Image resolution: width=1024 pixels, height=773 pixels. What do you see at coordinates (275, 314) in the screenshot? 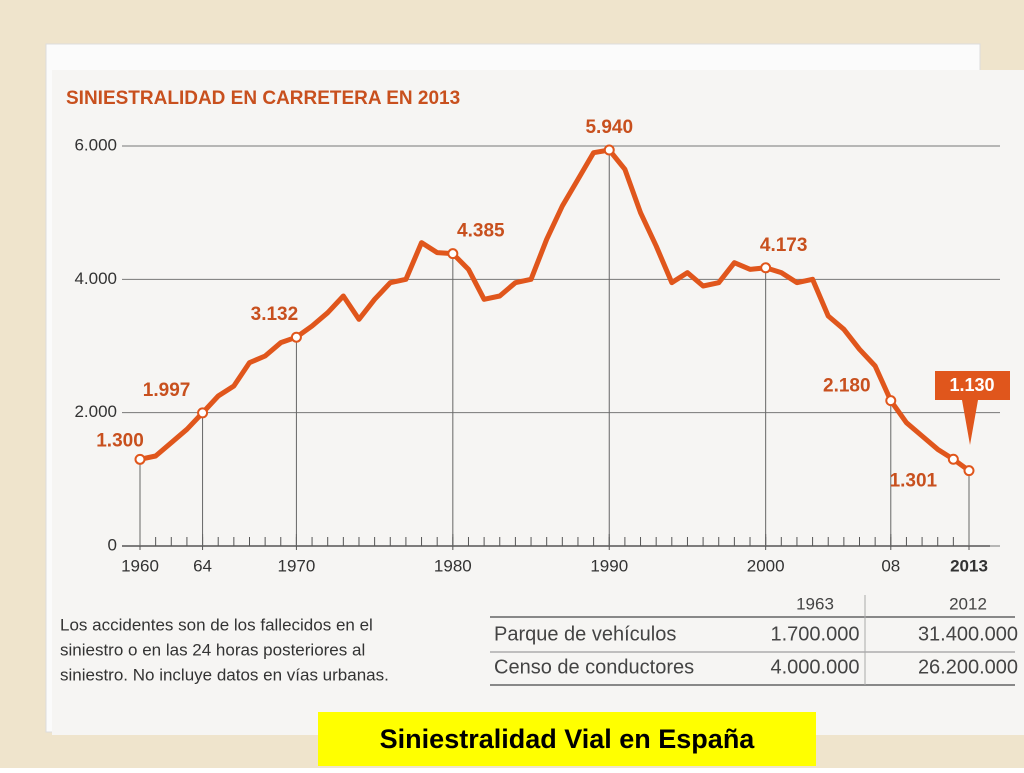
I see `value-label: 3.132` at bounding box center [275, 314].